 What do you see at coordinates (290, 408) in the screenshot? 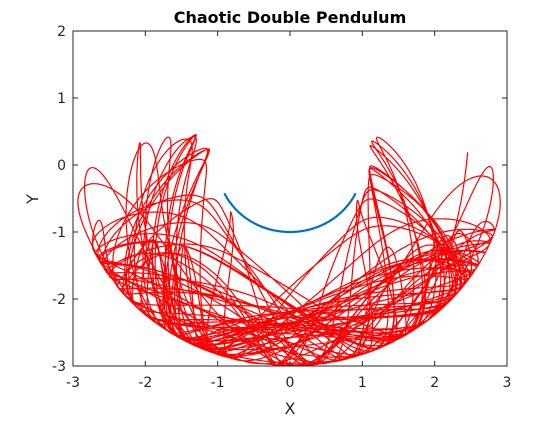
I see `x-axis-label: X` at bounding box center [290, 408].